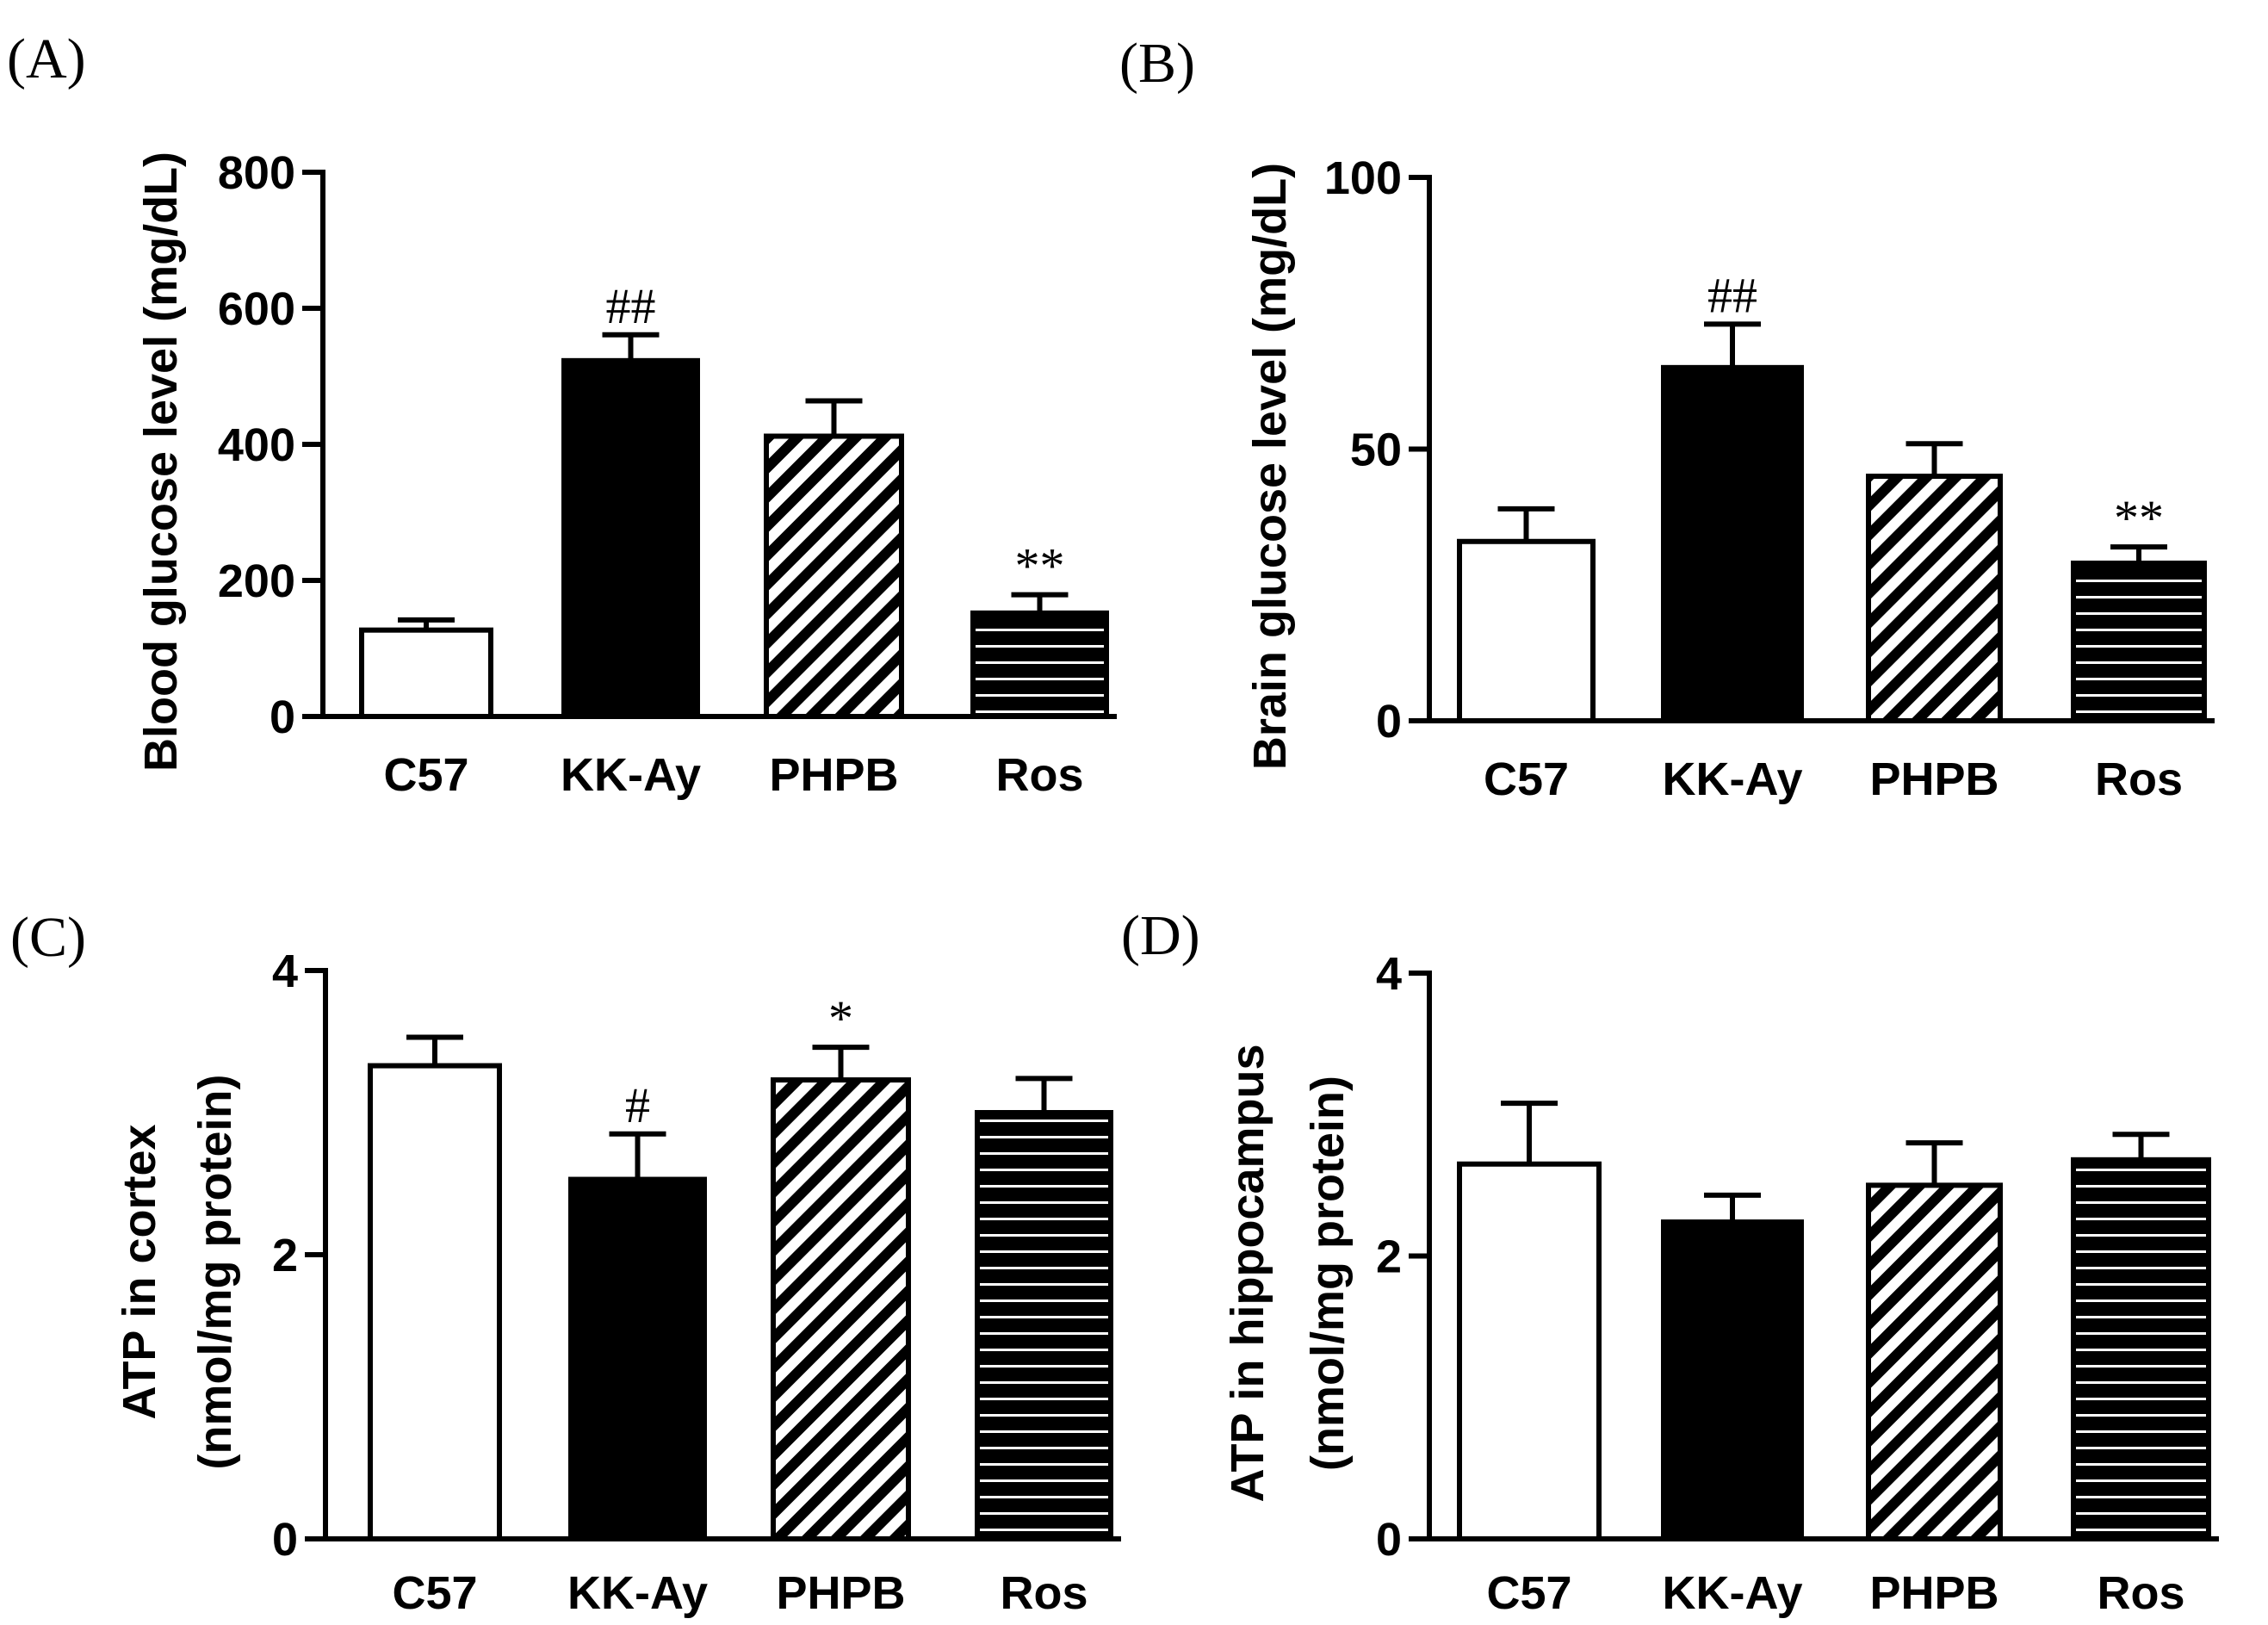 The height and width of the screenshot is (1625, 2268). Describe the element at coordinates (257, 581) in the screenshot. I see `y-tick-label: 200` at that location.